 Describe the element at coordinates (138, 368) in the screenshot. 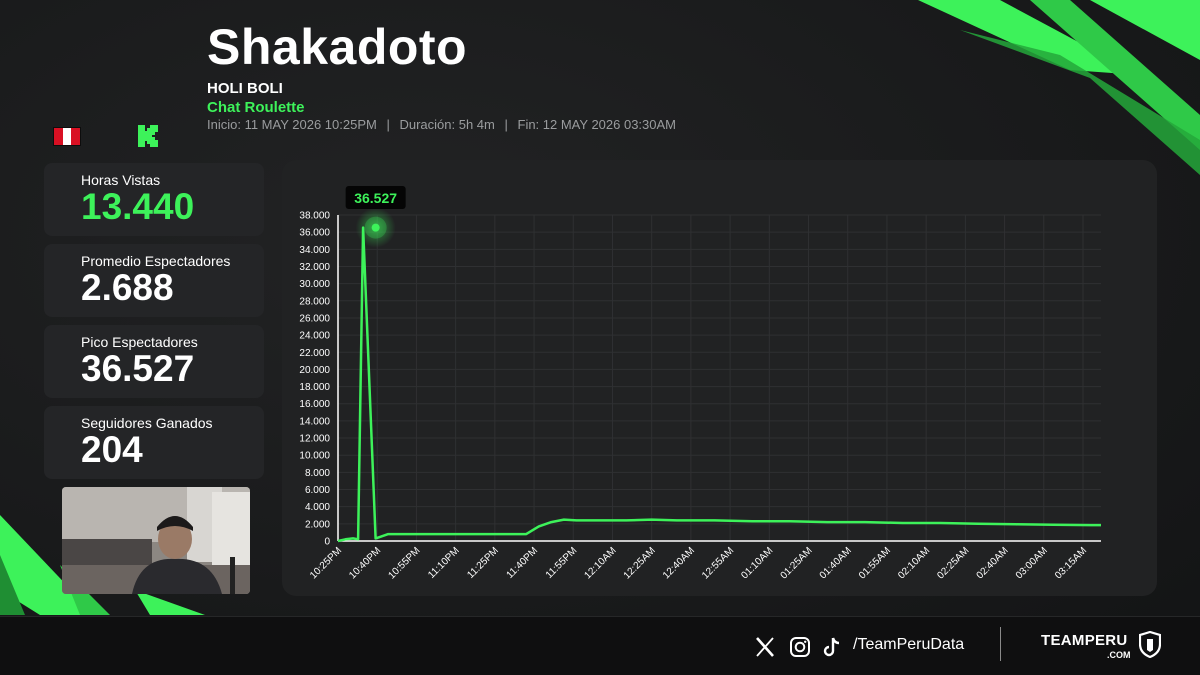

I see `stat-value: 36.527` at that location.